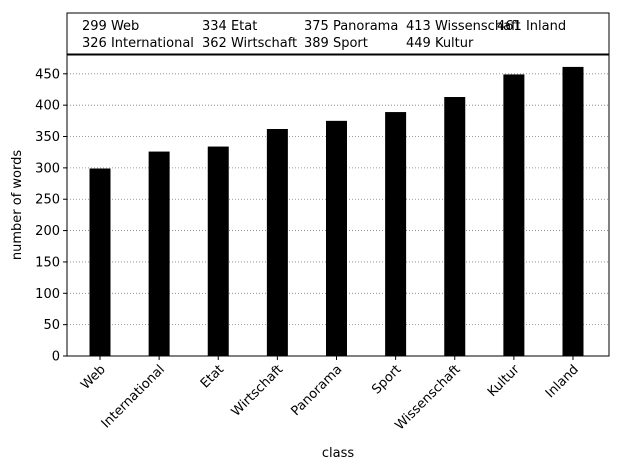 Image resolution: width=621 pixels, height=470 pixels. Describe the element at coordinates (229, 26) in the screenshot. I see `legend-entry: 334 Etat` at that location.